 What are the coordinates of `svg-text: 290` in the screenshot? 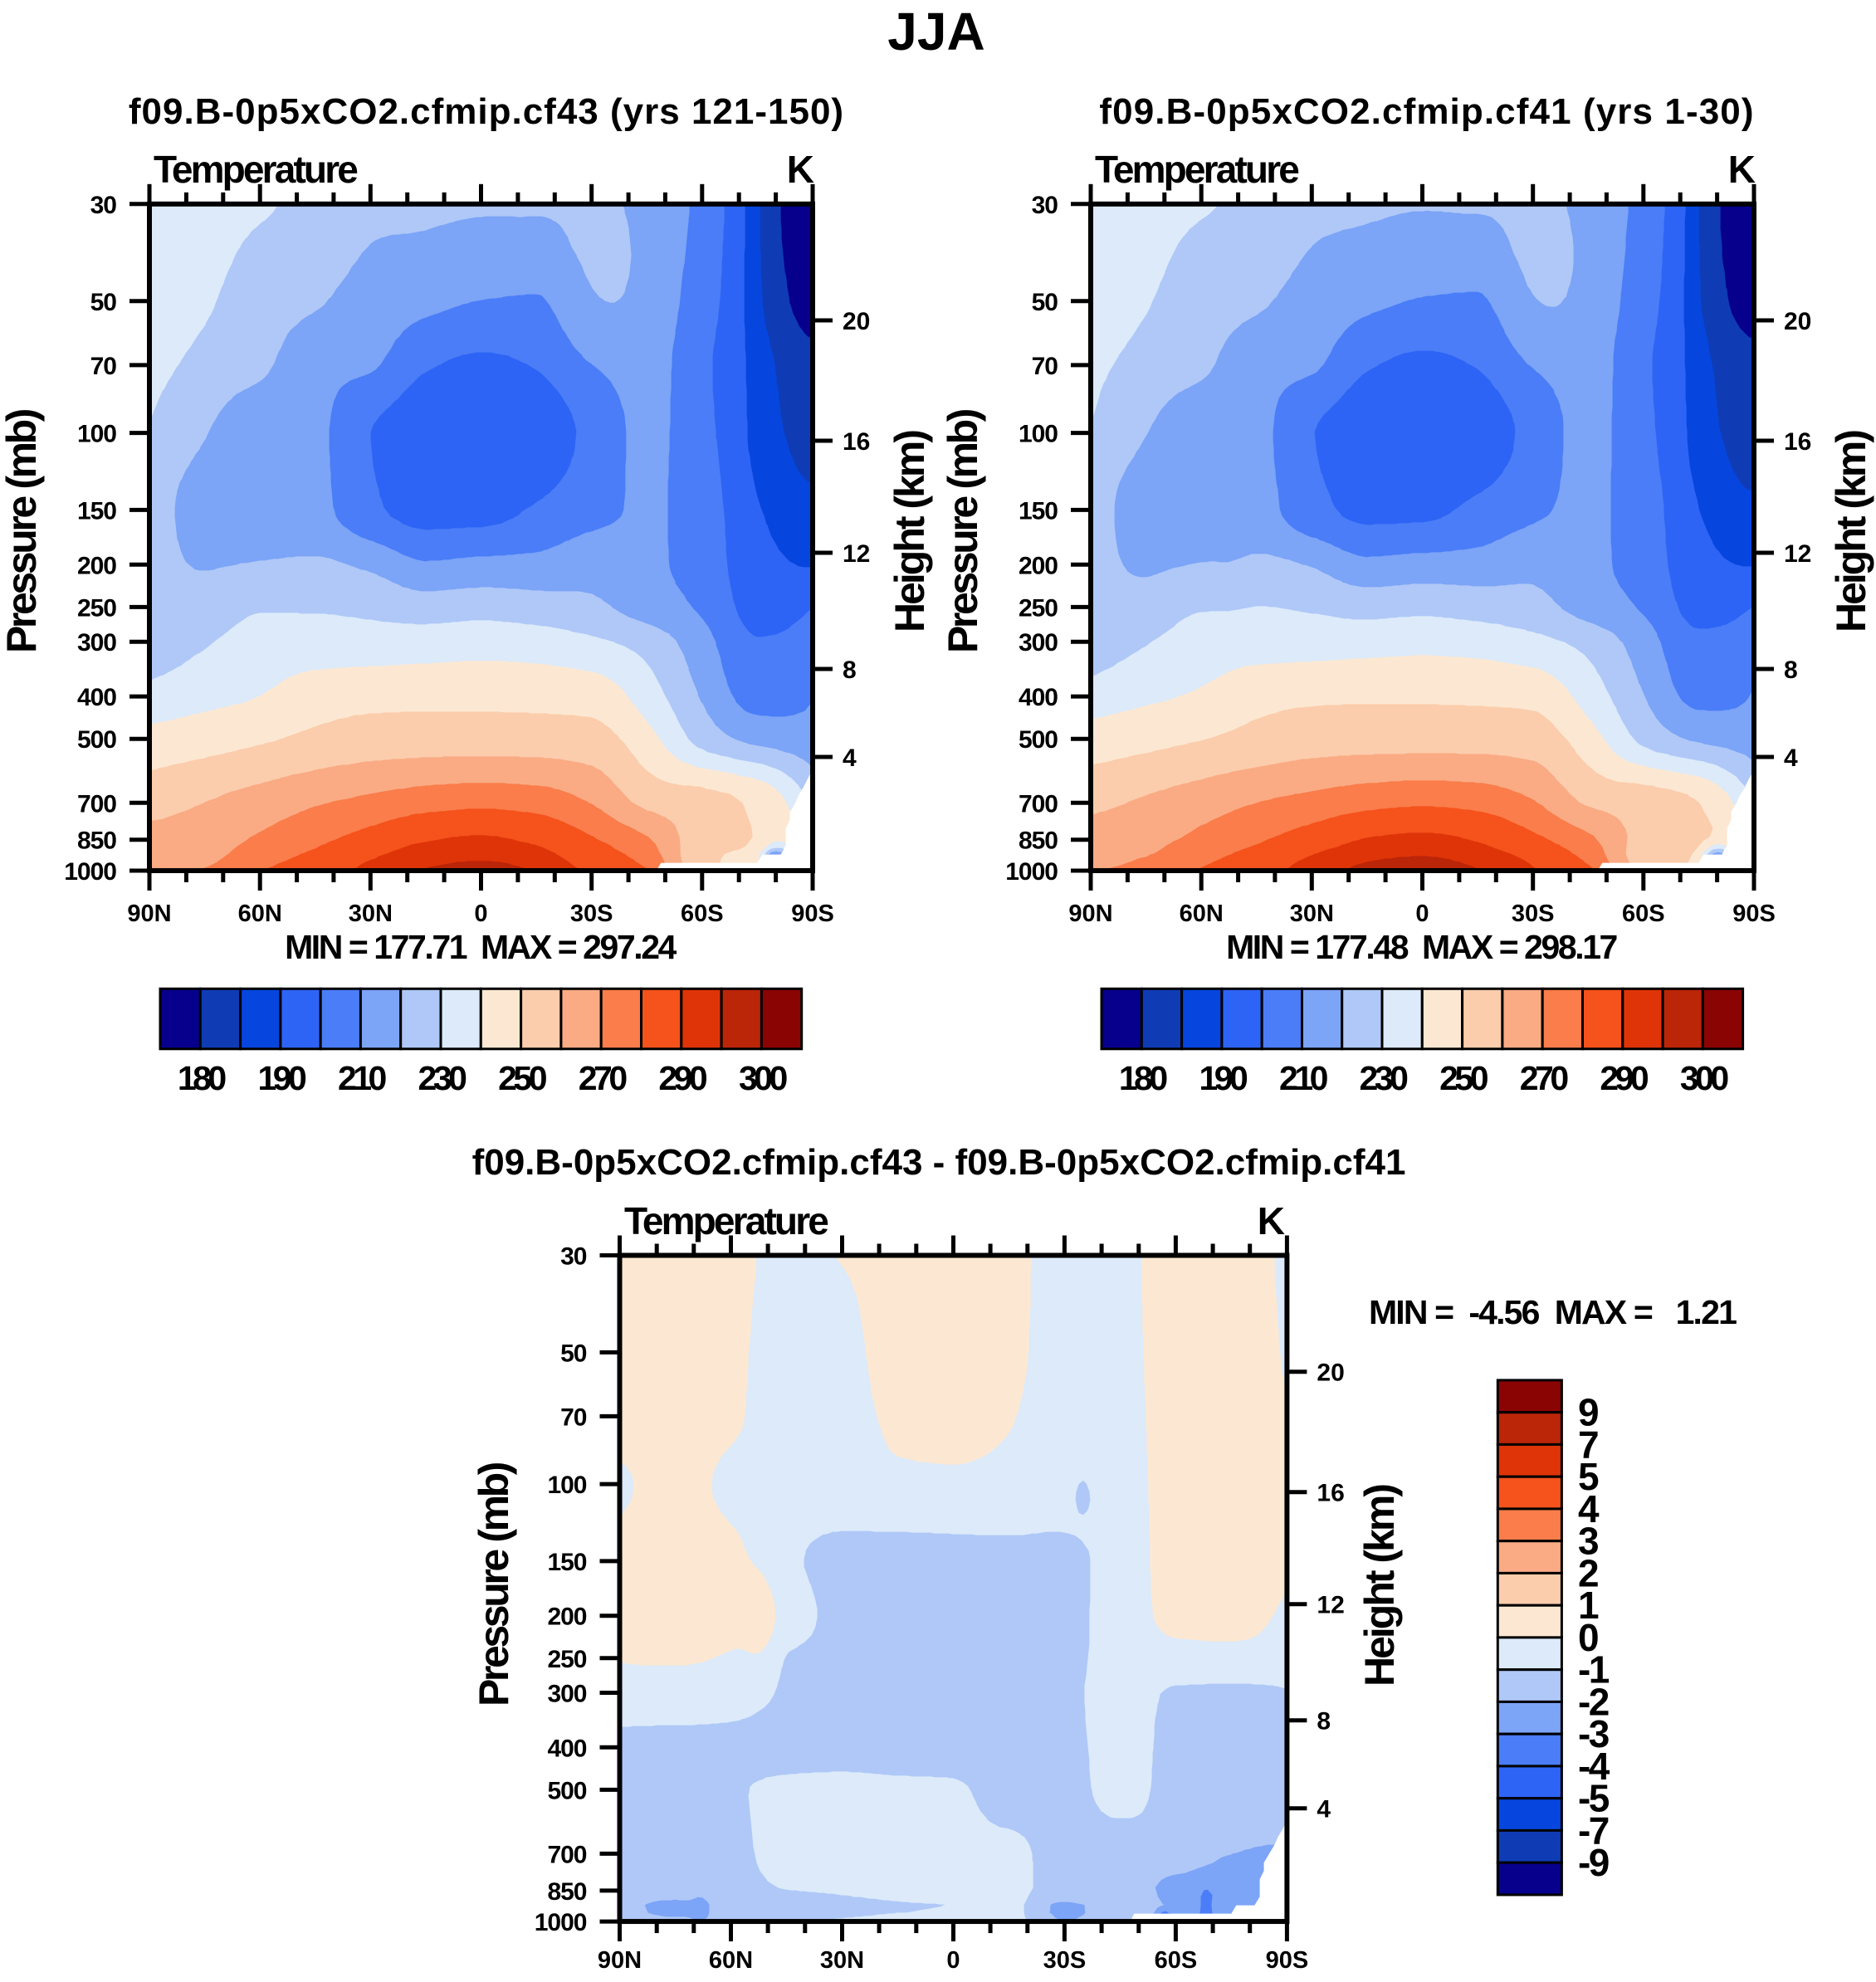 It's located at (682, 1078).